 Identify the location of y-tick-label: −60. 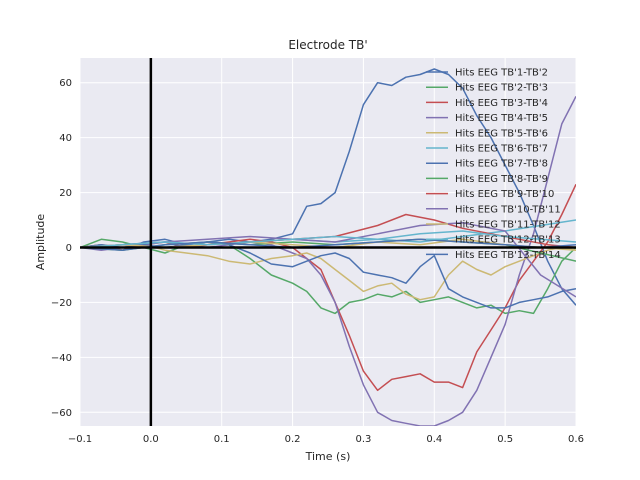
(61, 413).